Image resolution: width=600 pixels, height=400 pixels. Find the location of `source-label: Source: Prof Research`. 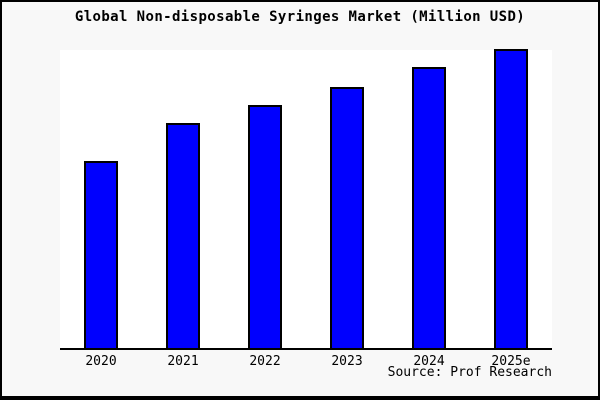

source-label: Source: Prof Research is located at coordinates (469, 372).